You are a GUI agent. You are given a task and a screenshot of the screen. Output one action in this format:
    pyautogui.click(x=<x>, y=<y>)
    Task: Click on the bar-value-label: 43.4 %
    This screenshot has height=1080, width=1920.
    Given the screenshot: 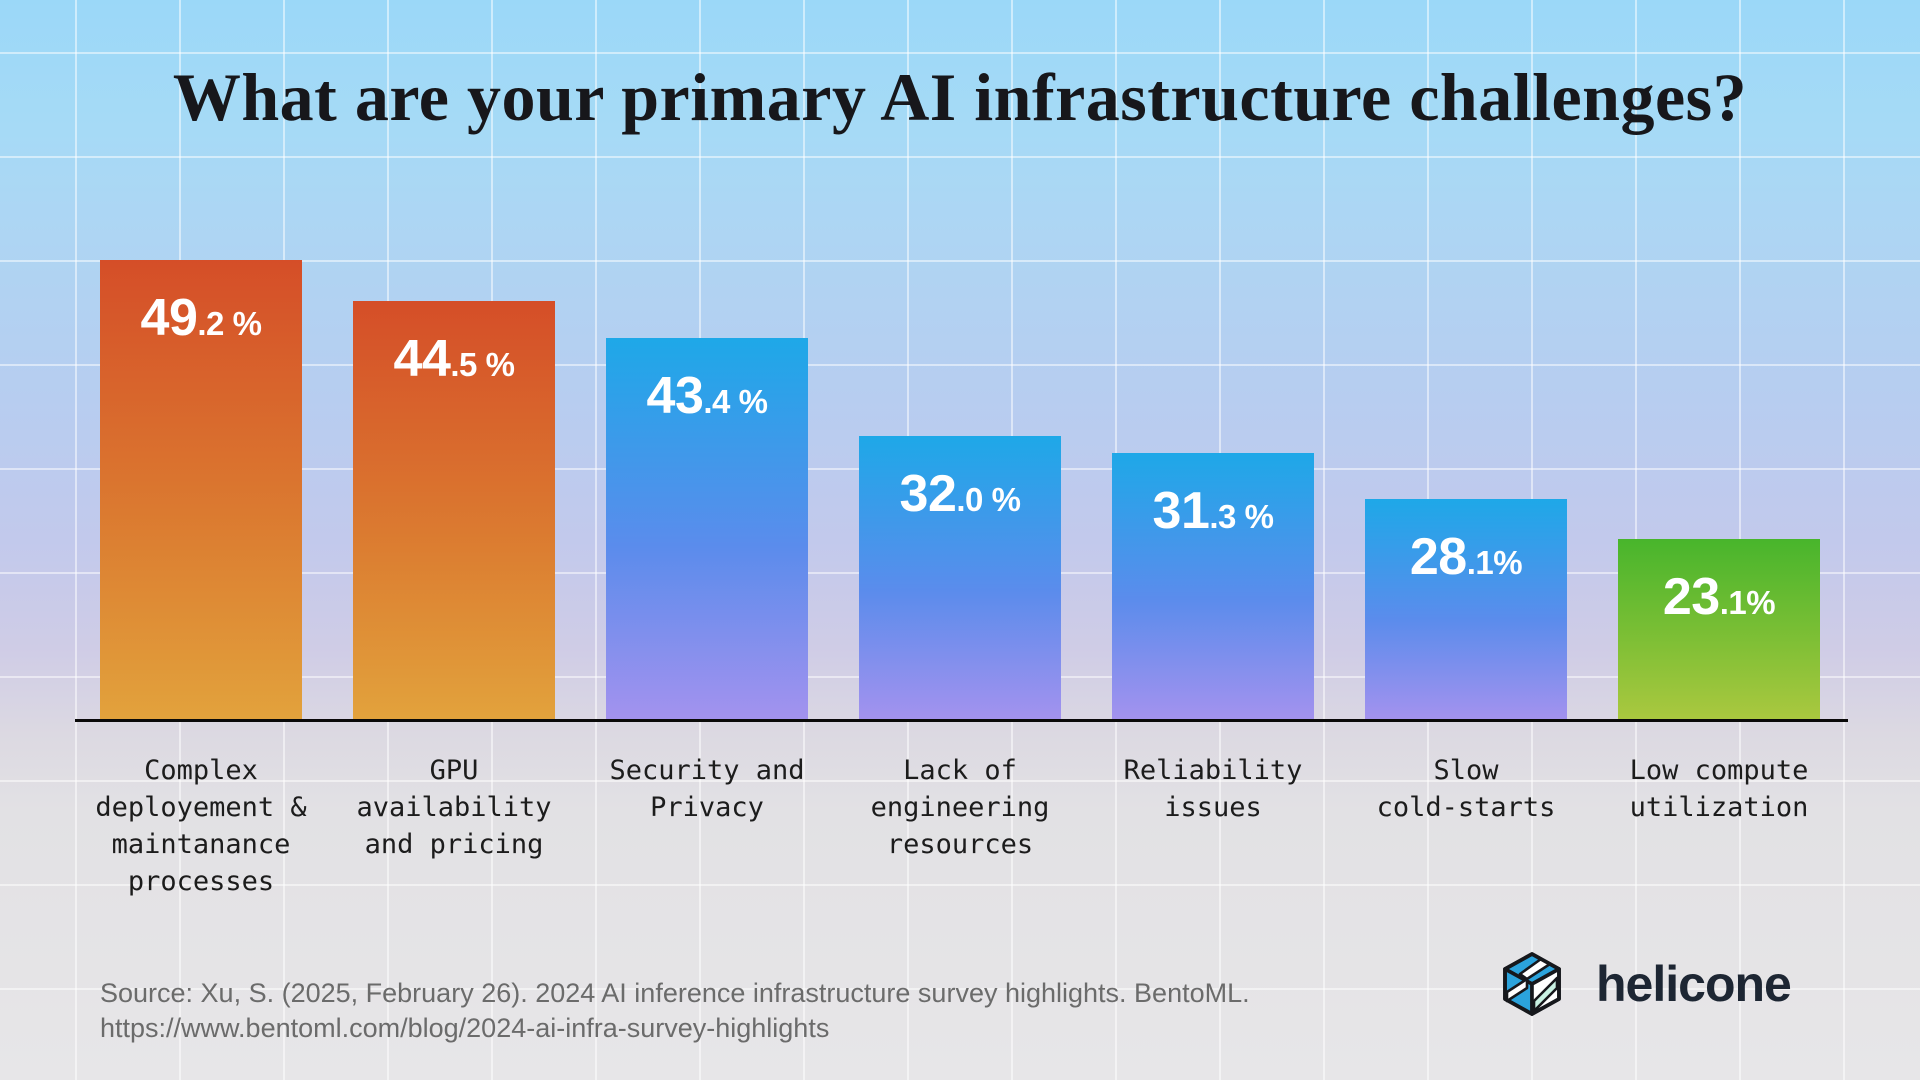 What is the action you would take?
    pyautogui.click(x=707, y=396)
    